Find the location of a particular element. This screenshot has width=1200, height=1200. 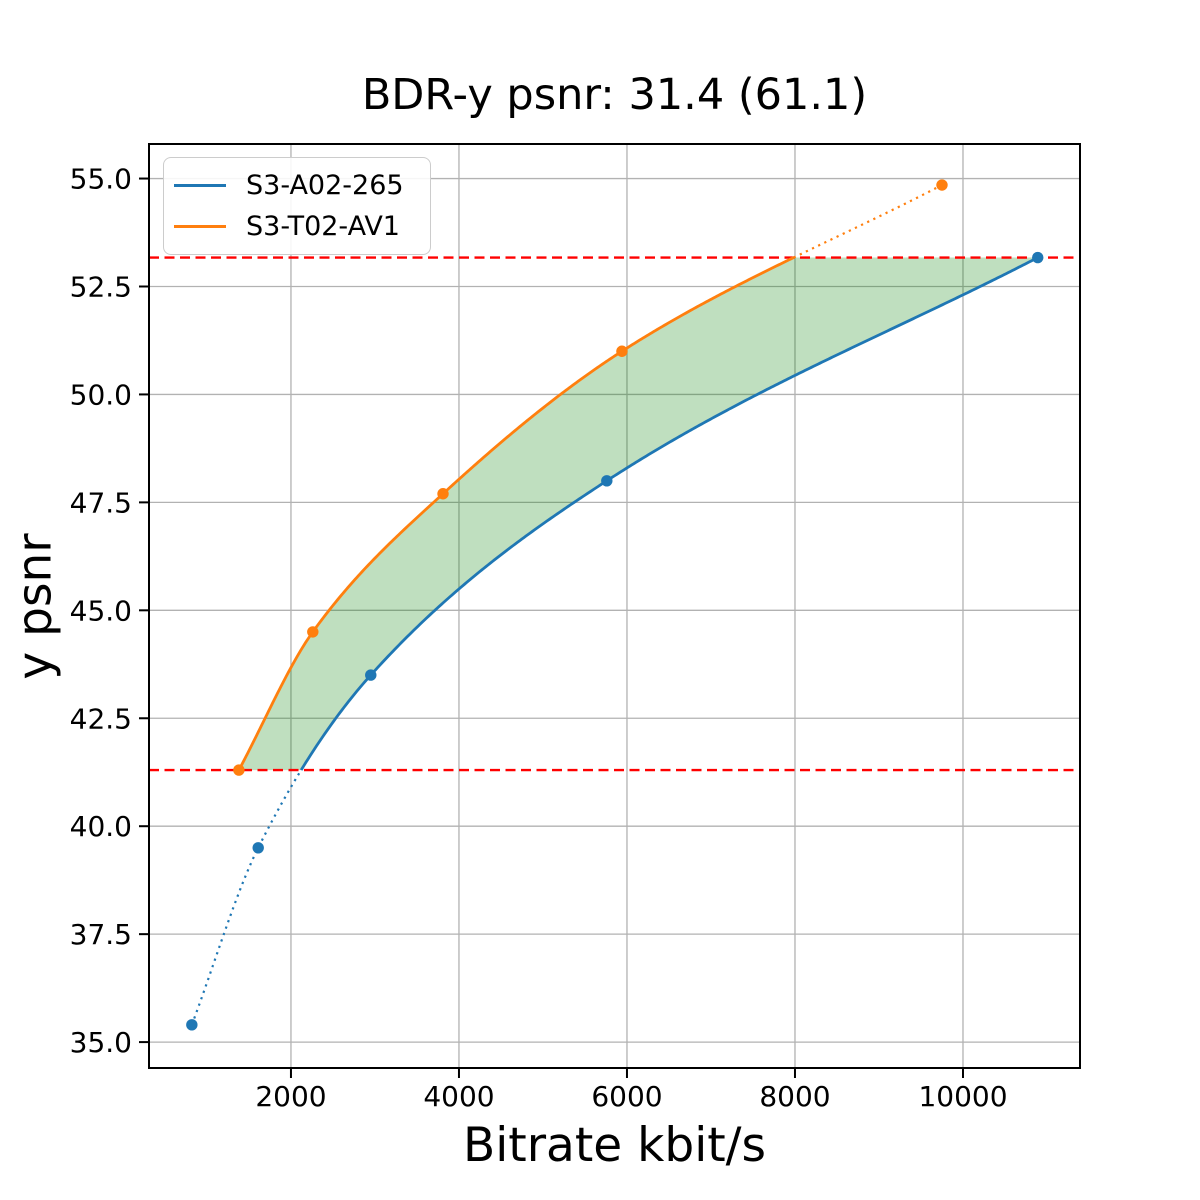

y-axis-label-column: y psnr is located at coordinates (45, 606).